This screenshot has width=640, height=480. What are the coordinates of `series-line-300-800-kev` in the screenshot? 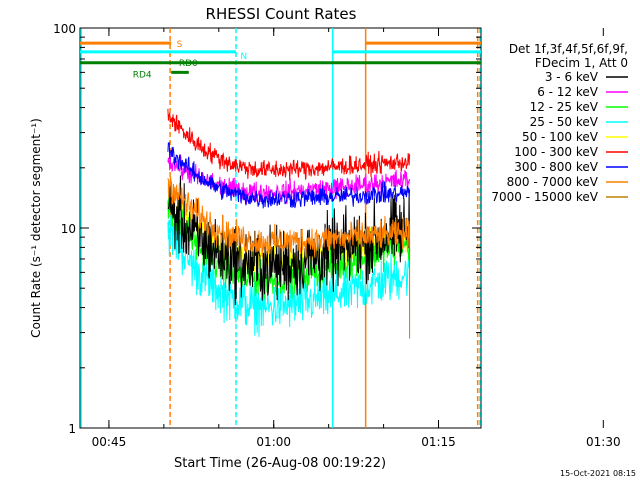 It's located at (289, 175).